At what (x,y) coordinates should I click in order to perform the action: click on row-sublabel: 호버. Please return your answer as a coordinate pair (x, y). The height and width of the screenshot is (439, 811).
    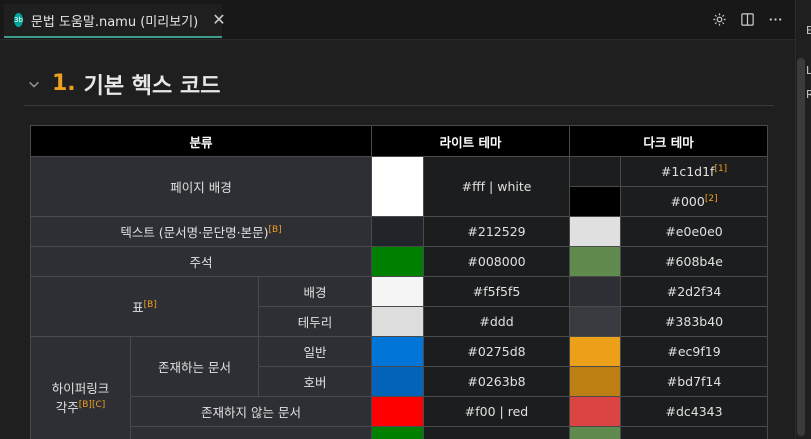
    Looking at the image, I should click on (315, 381).